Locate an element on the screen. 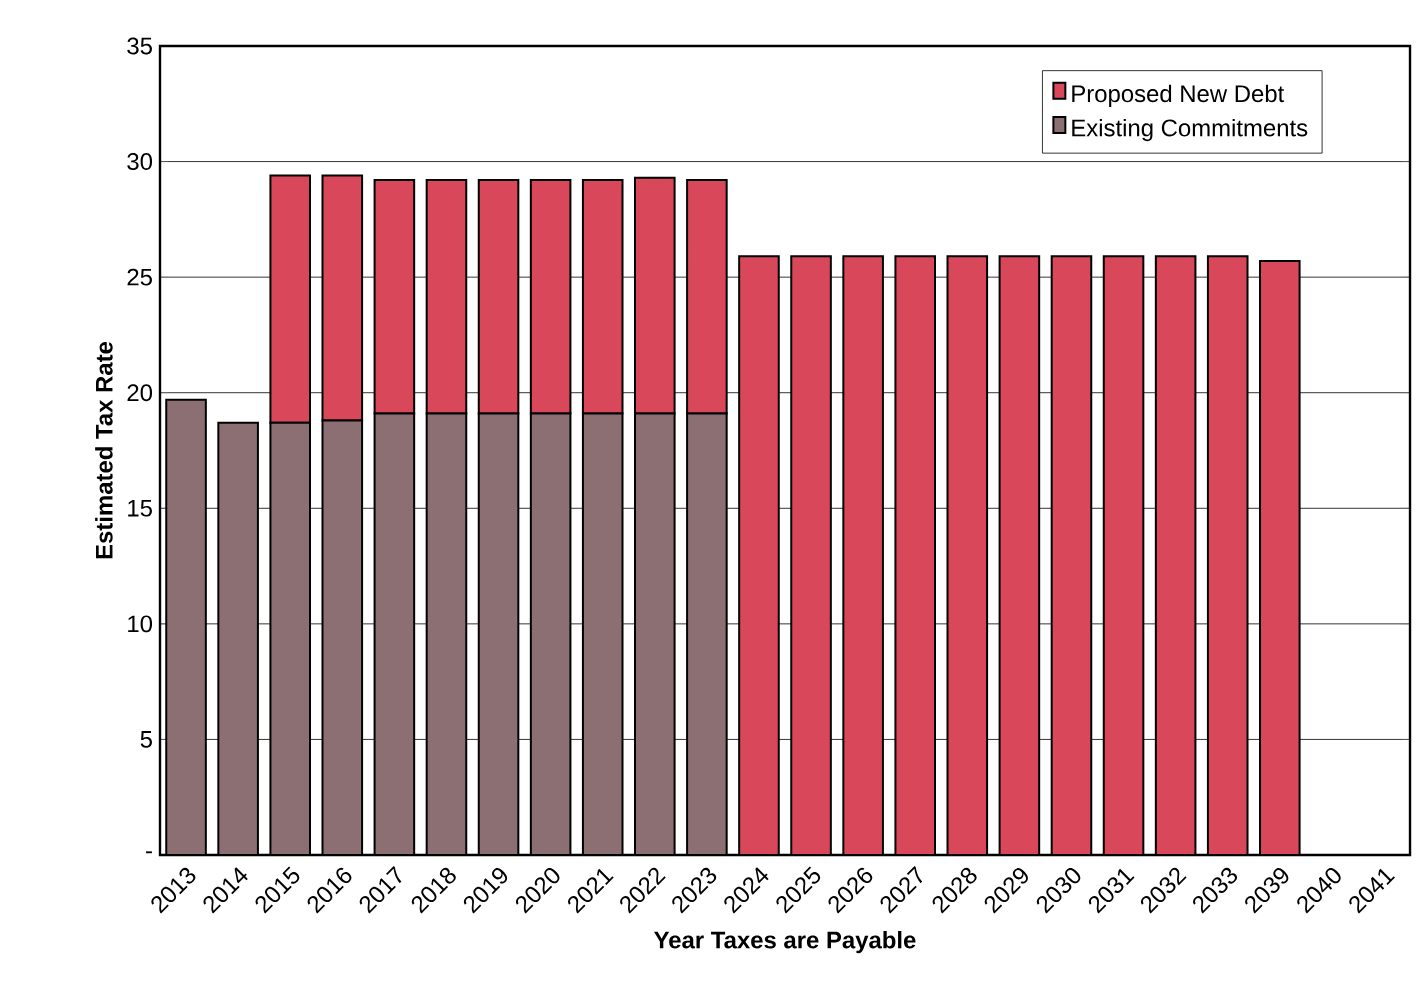 The height and width of the screenshot is (993, 1427). legend-label: Proposed New Debt is located at coordinates (1178, 95).